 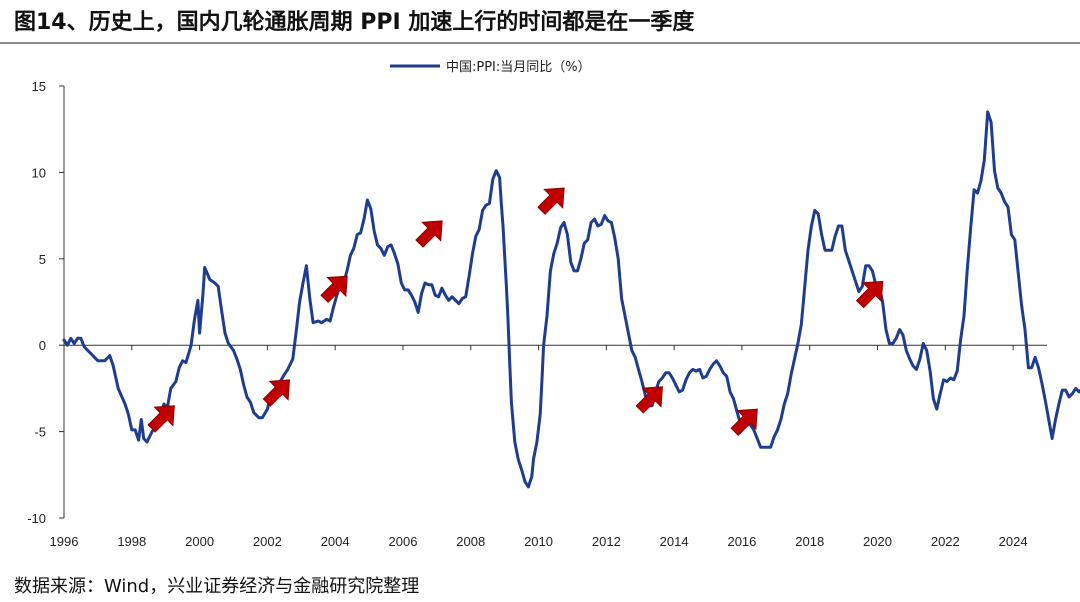 What do you see at coordinates (267, 541) in the screenshot?
I see `x-tick-label: 2002` at bounding box center [267, 541].